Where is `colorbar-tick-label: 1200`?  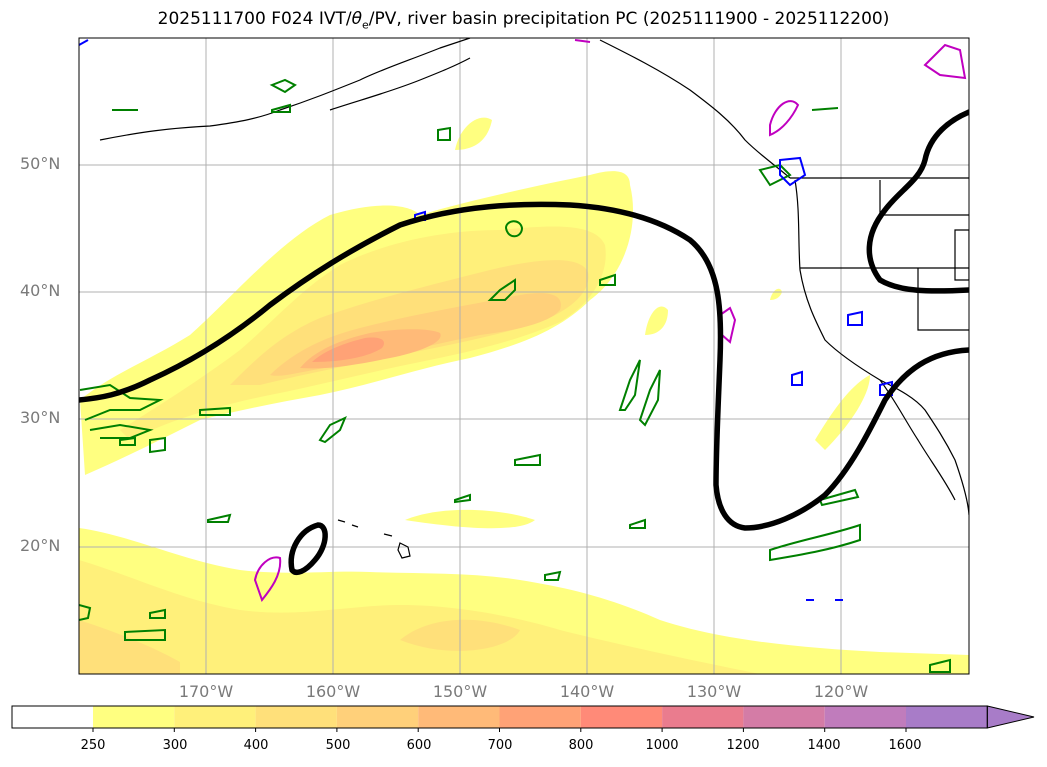 colorbar-tick-label: 1200 is located at coordinates (743, 745).